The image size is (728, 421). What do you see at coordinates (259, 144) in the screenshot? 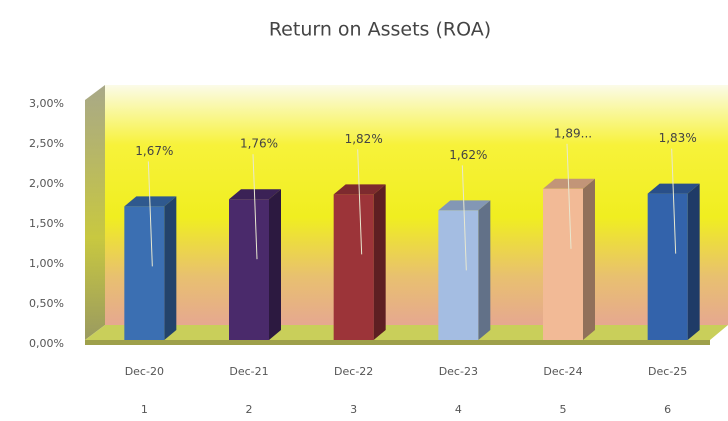
I see `value-label: 1,76%` at bounding box center [259, 144].